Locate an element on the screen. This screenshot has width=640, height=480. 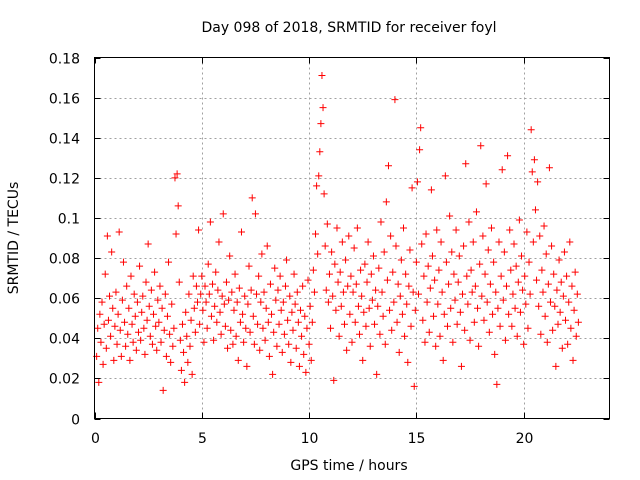
y-axis-label: SRMTID / TECUs is located at coordinates (14, 238).